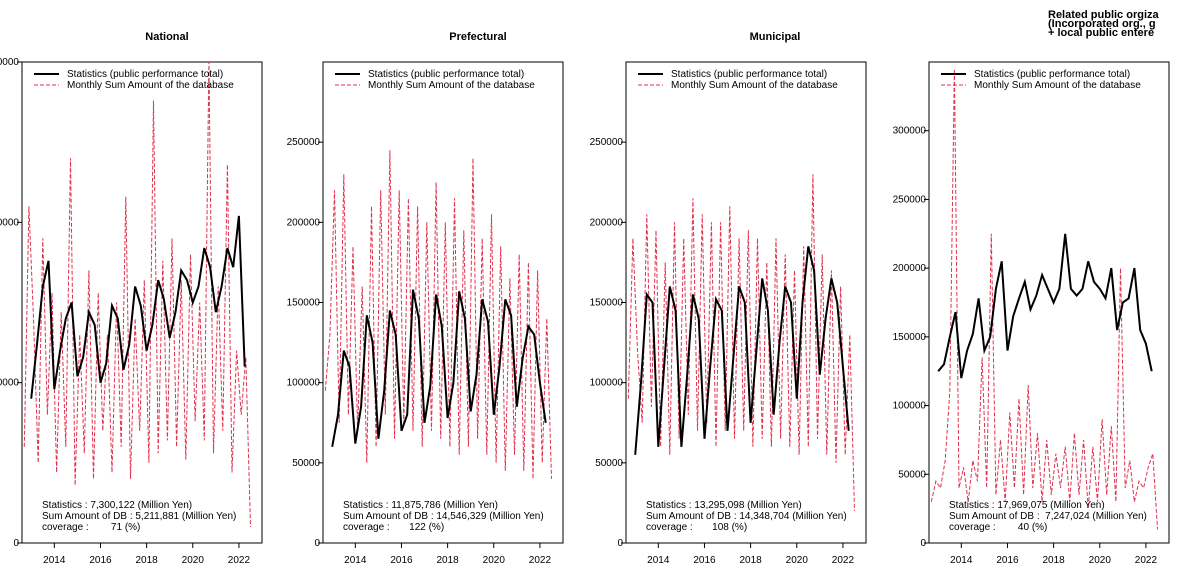  Describe the element at coordinates (477, 37) in the screenshot. I see `chart-title: Prefectural` at that location.